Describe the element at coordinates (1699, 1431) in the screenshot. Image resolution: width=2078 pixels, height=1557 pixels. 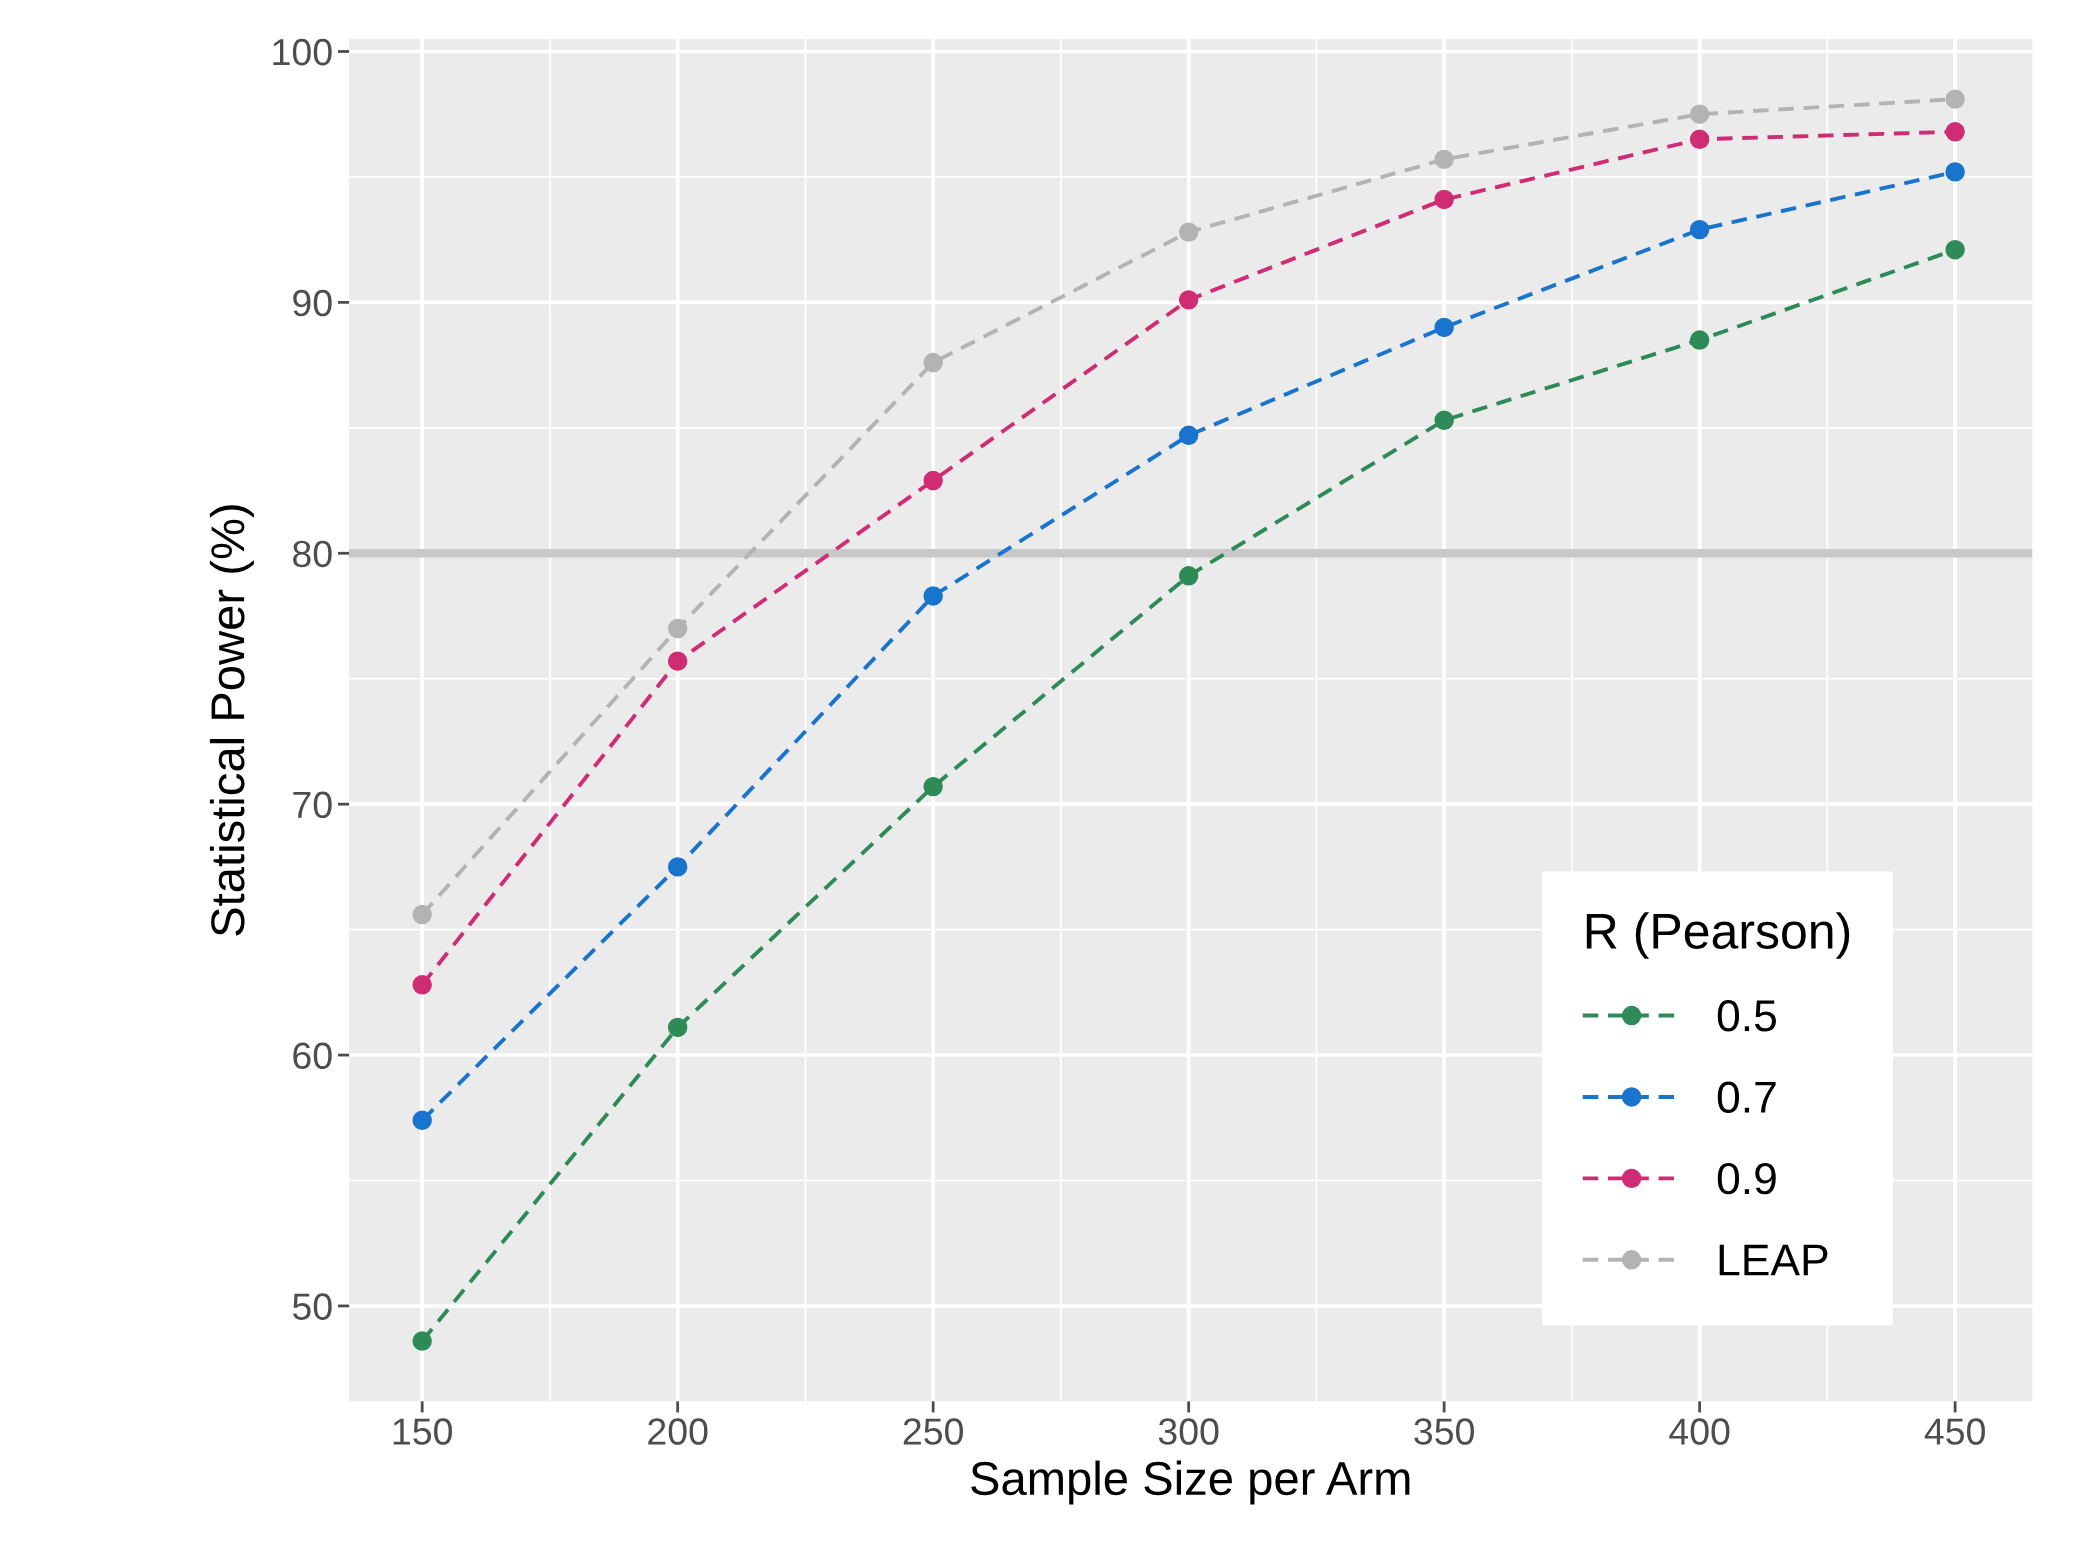
I see `x-tick-label: 400` at that location.